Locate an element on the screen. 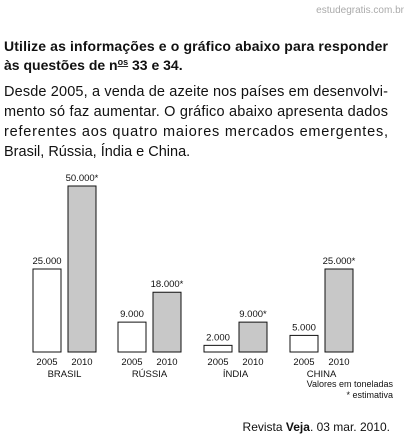 This screenshot has height=437, width=412. value-label: 18.000* is located at coordinates (167, 284).